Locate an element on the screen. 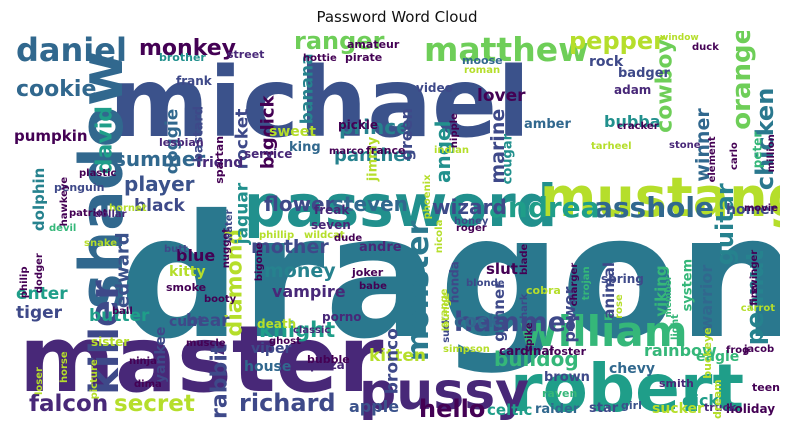 The width and height of the screenshot is (794, 429). word-street: street is located at coordinates (245, 54).